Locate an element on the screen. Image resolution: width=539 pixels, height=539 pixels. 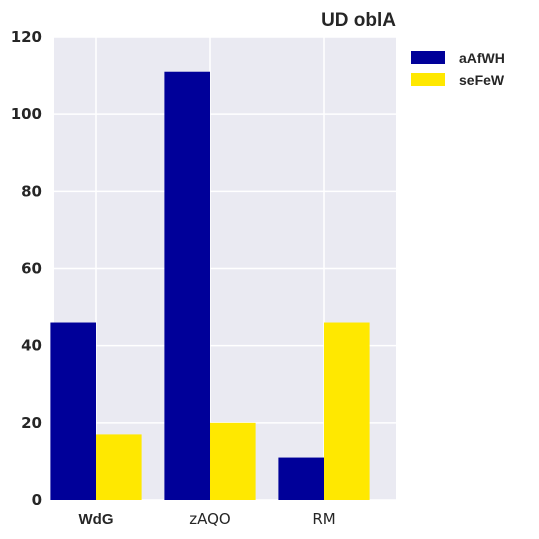
legend-label: aAfWH is located at coordinates (482, 58).